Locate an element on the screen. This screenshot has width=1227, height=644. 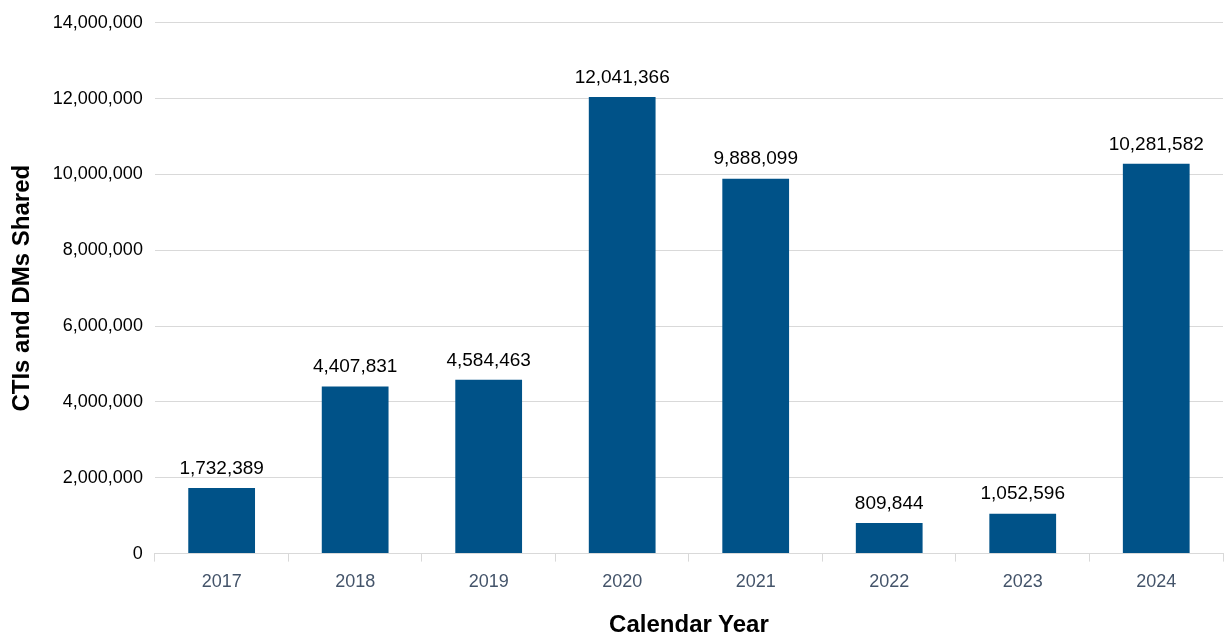
y-tick-label: 10,000,000 is located at coordinates (97, 173).